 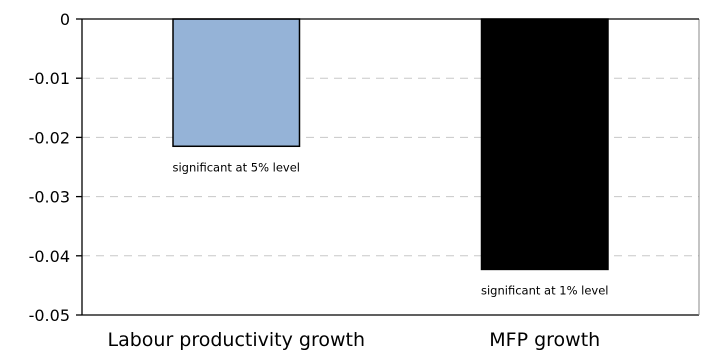 I want to click on y-tick-label-3: -0.03, so click(x=49, y=197).